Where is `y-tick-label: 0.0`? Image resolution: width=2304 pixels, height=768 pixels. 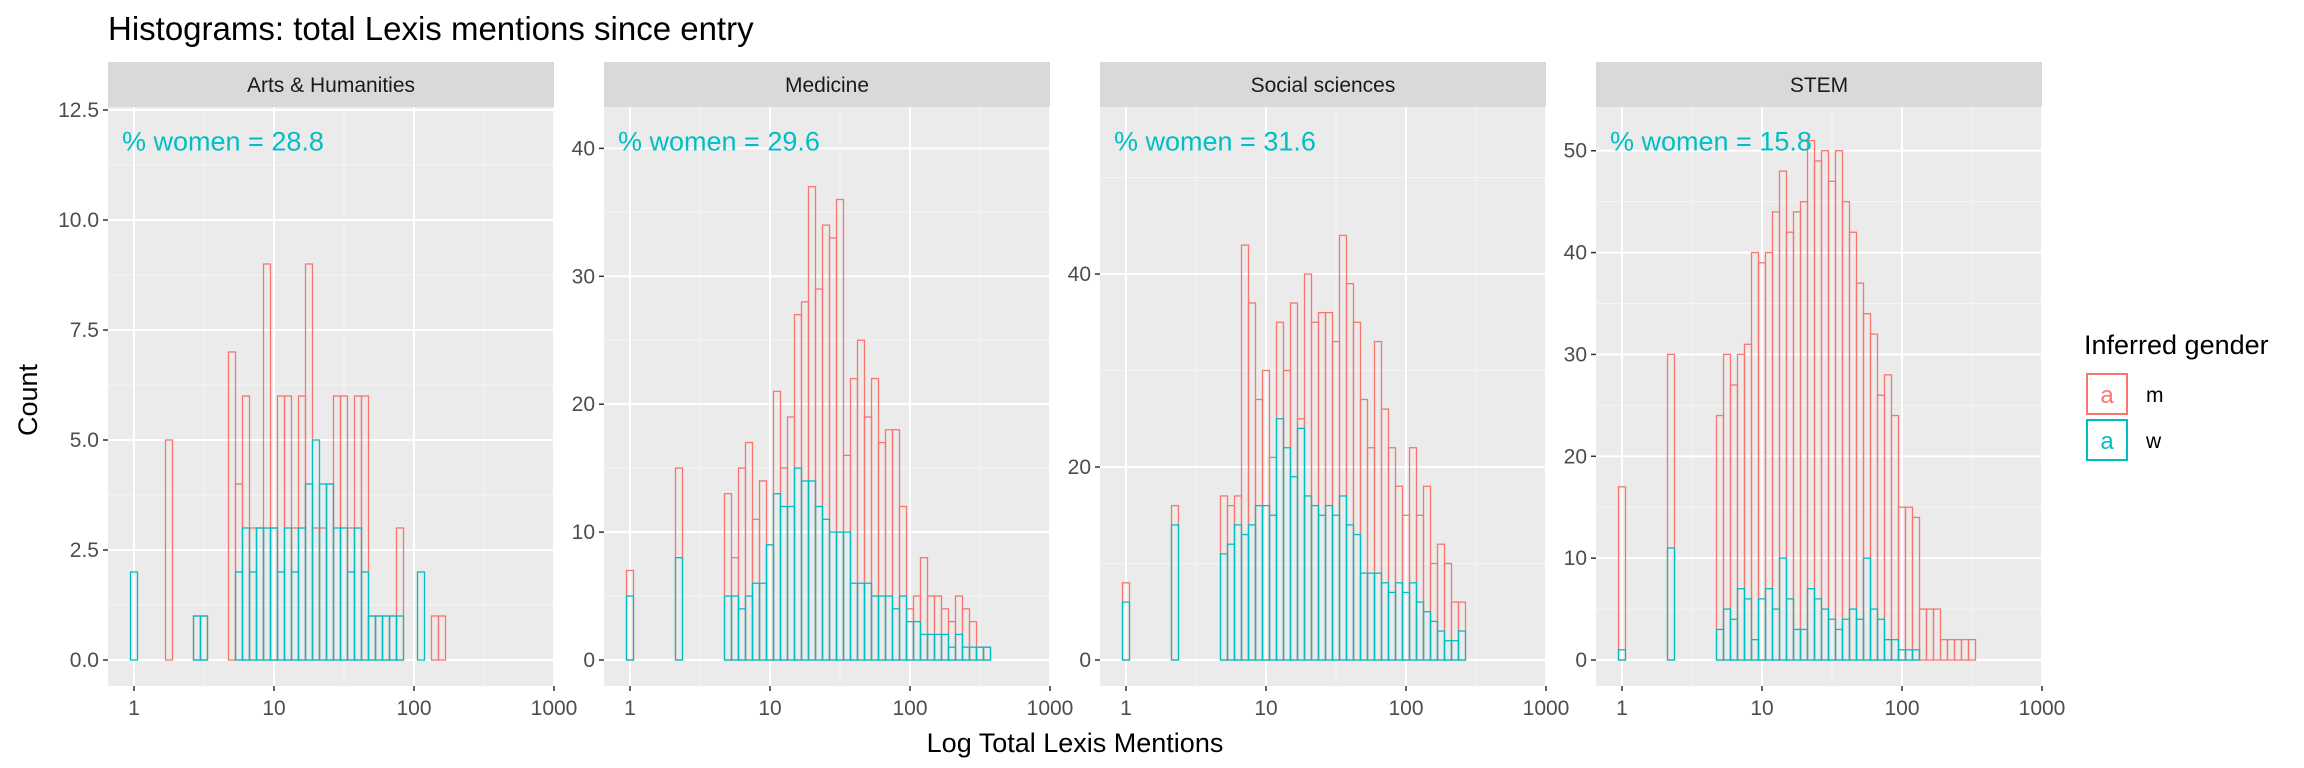 y-tick-label: 0.0 is located at coordinates (84, 660).